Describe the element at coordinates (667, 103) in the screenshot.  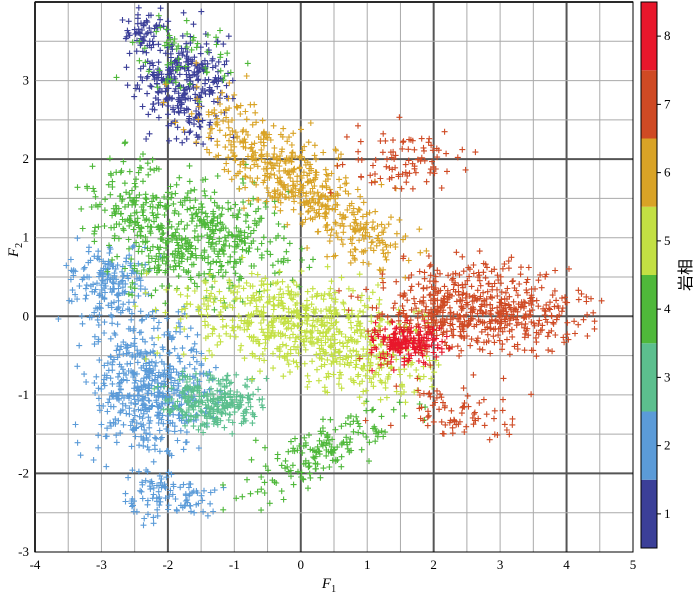
I see `colorbar-tick-label: 7` at that location.